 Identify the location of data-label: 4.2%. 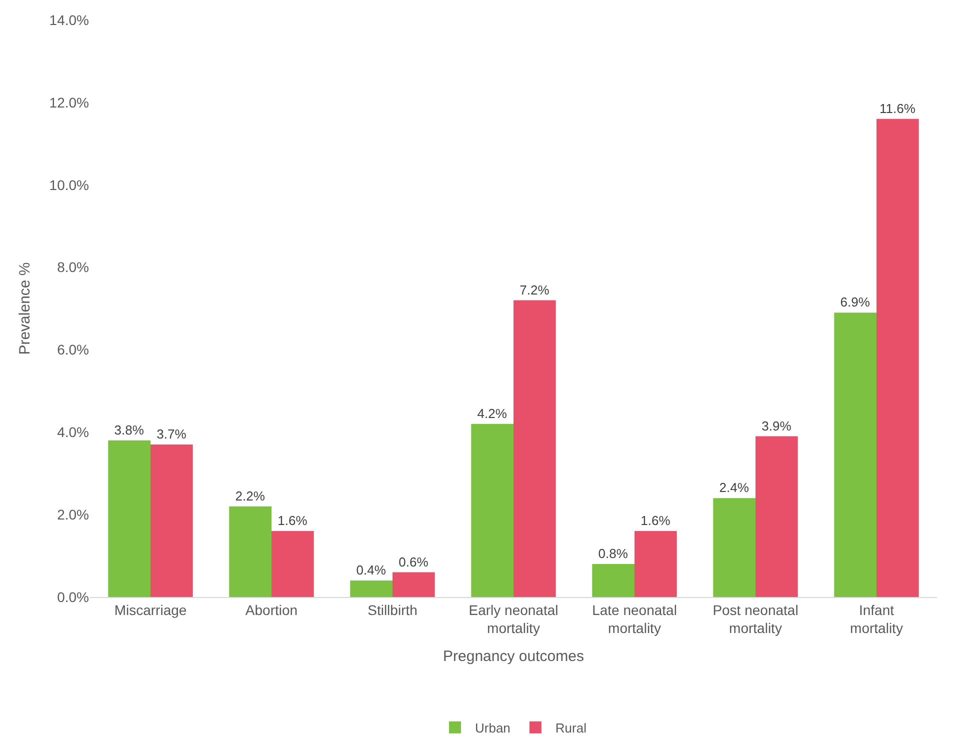
(492, 413).